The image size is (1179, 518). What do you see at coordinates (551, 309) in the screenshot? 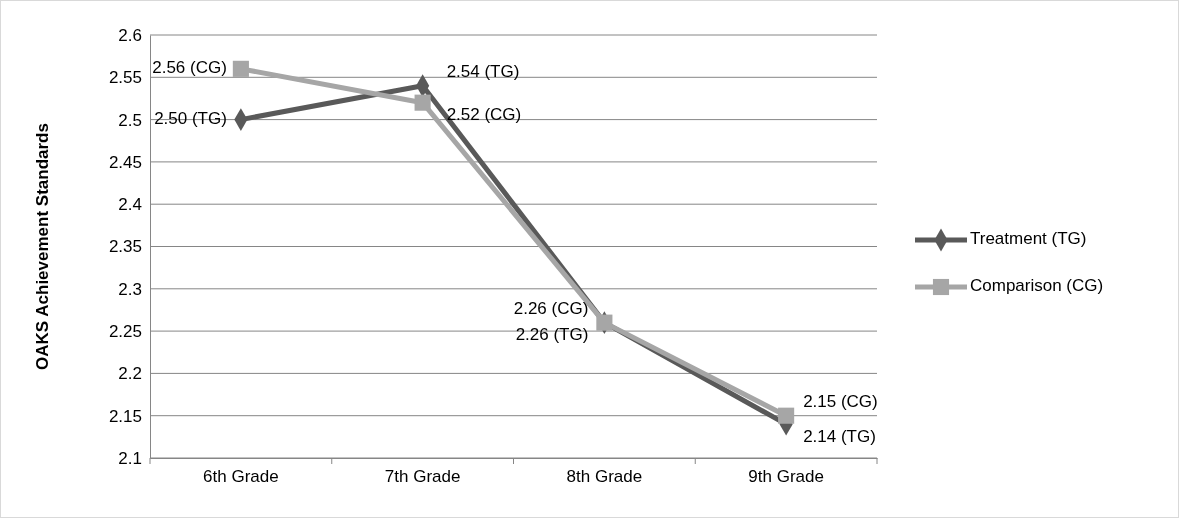
I see `data-label: 2.26 (CG)` at bounding box center [551, 309].